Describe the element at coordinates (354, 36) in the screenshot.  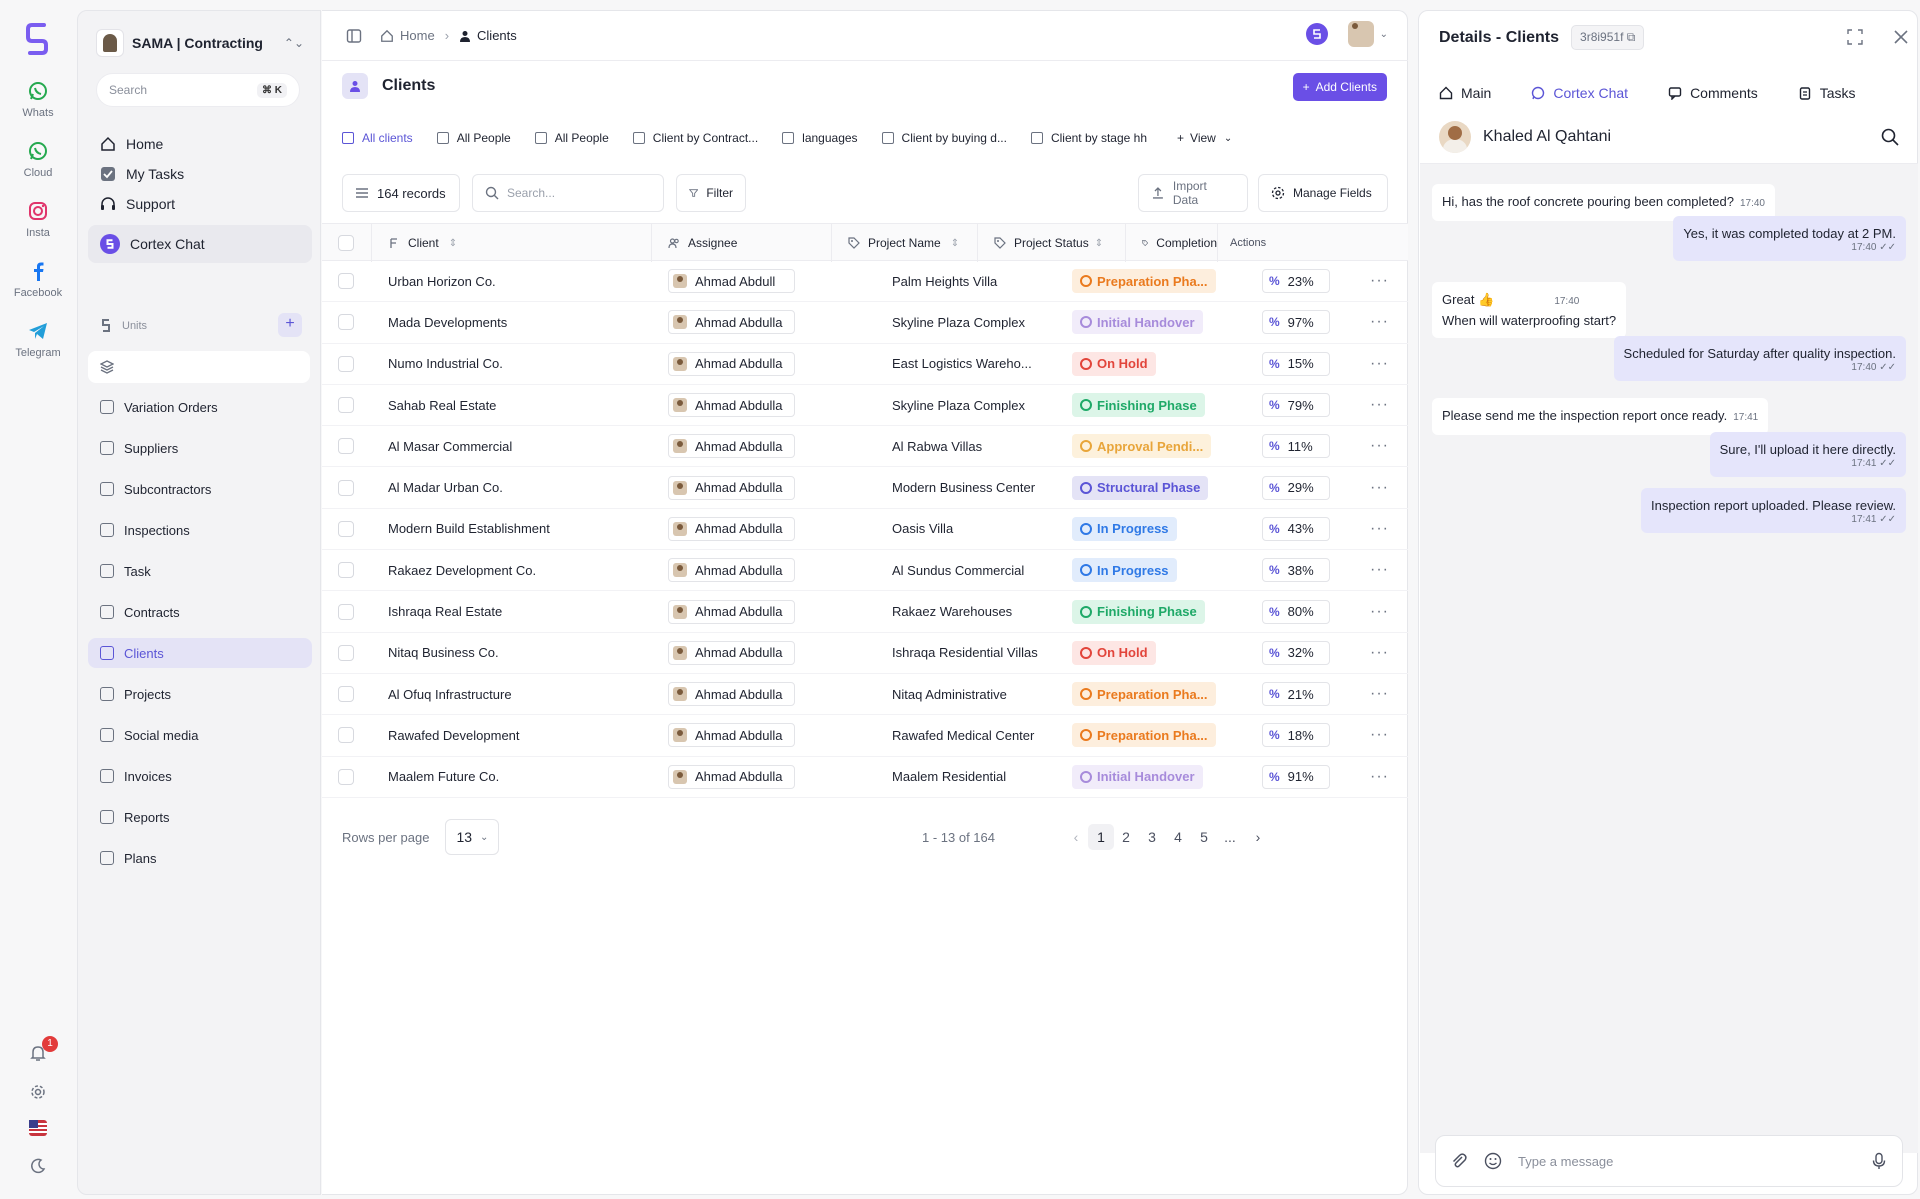
I see `sidebar-toggle-icon` at that location.